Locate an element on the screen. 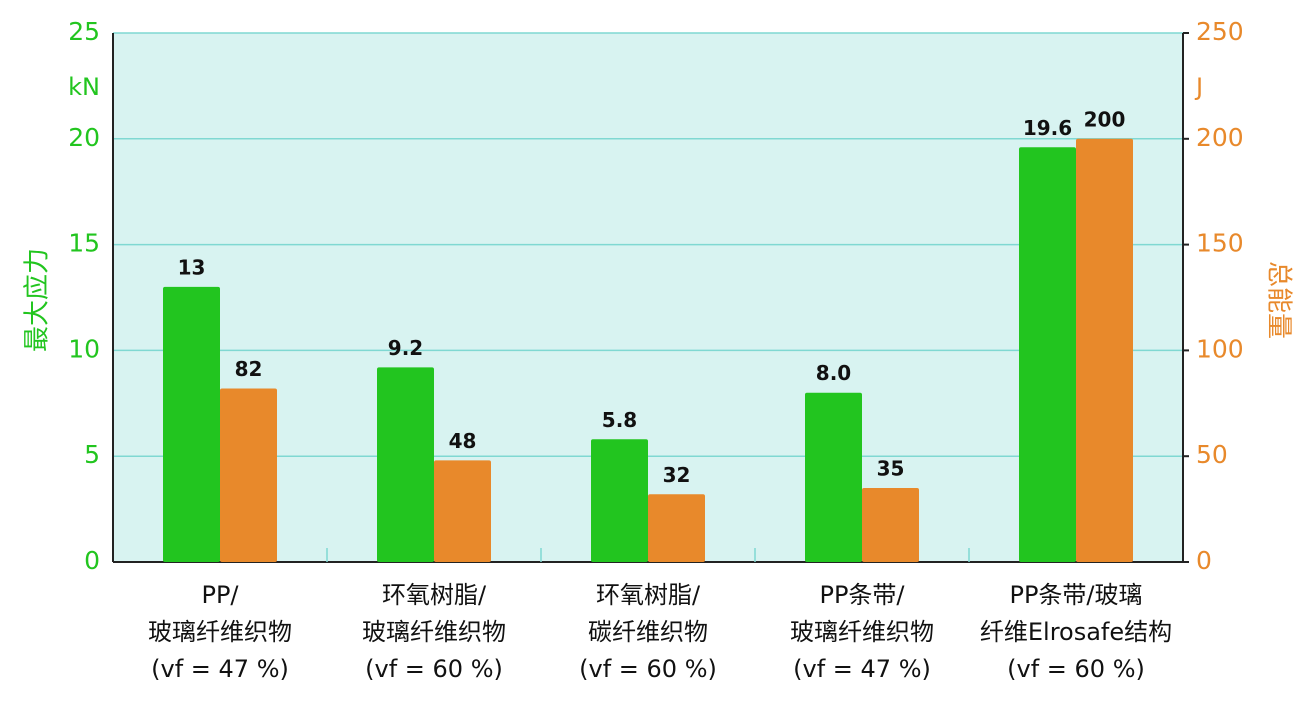 The height and width of the screenshot is (707, 1308). y-tick-label: 10 is located at coordinates (84, 348).